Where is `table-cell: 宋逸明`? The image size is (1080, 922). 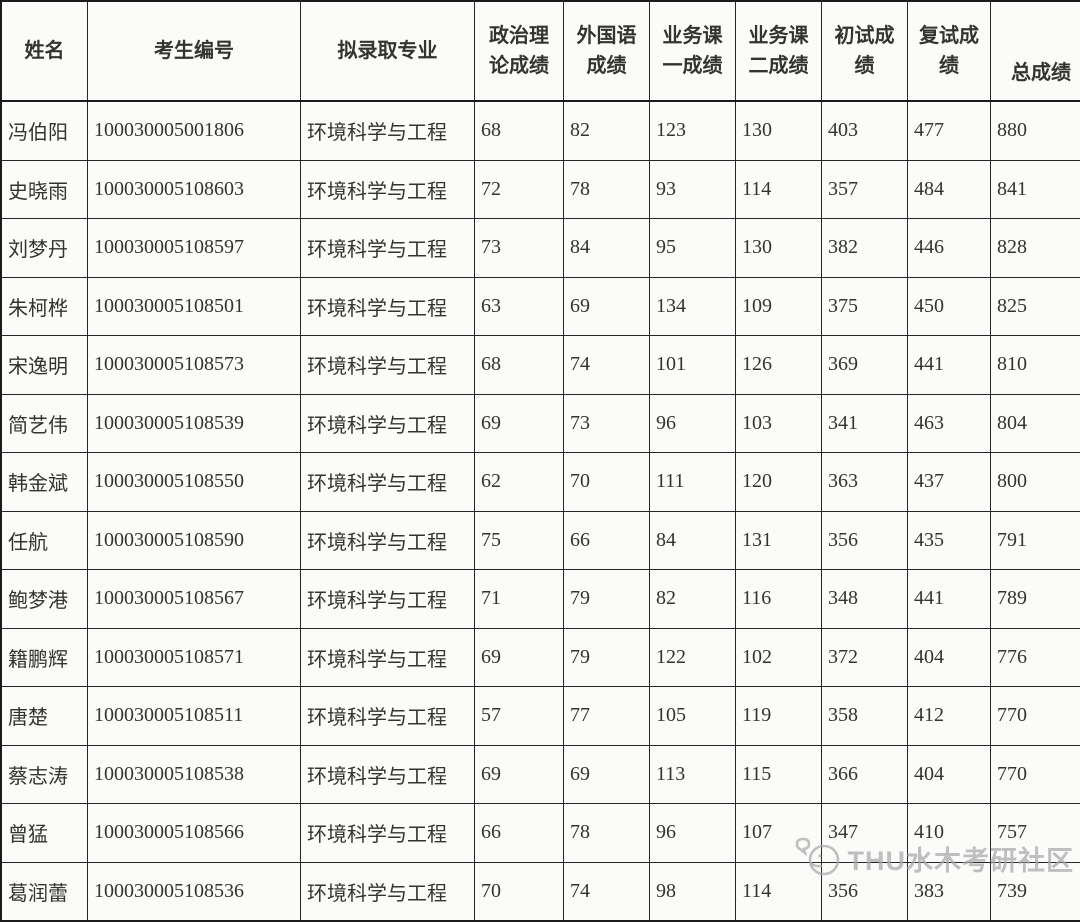
table-cell: 宋逸明 is located at coordinates (44, 365).